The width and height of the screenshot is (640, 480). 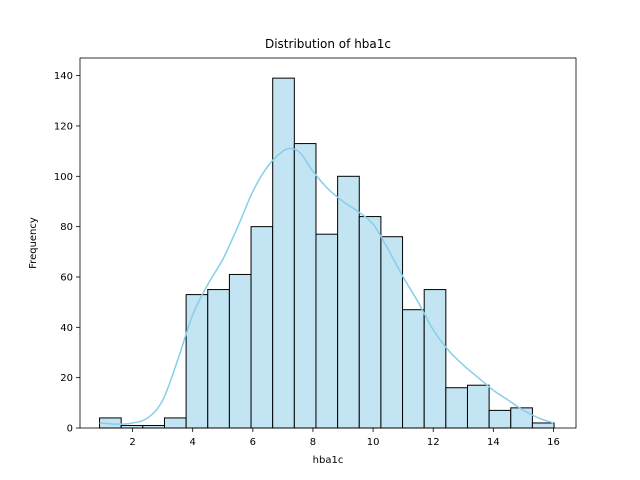 I want to click on x-axis-label: hba1c, so click(x=328, y=460).